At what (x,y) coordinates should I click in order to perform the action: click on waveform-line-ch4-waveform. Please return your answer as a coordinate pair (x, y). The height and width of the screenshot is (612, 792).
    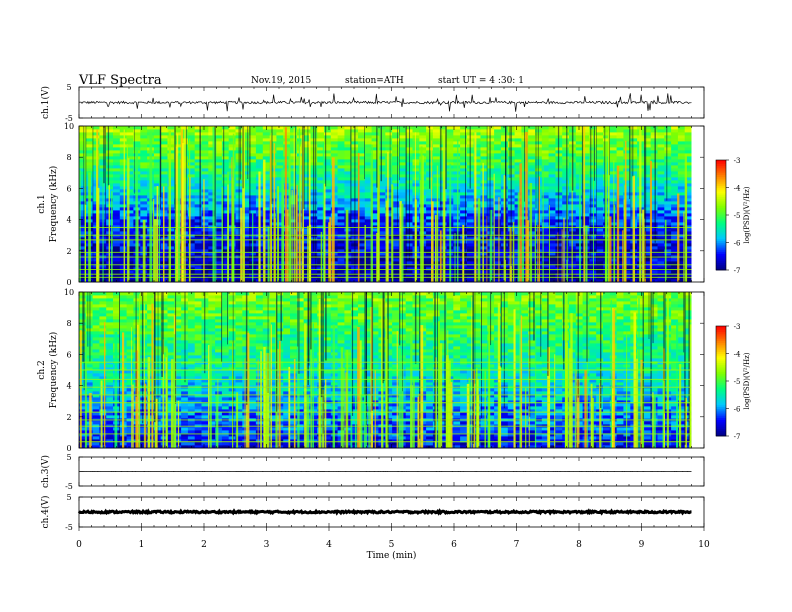
    Looking at the image, I should click on (384, 512).